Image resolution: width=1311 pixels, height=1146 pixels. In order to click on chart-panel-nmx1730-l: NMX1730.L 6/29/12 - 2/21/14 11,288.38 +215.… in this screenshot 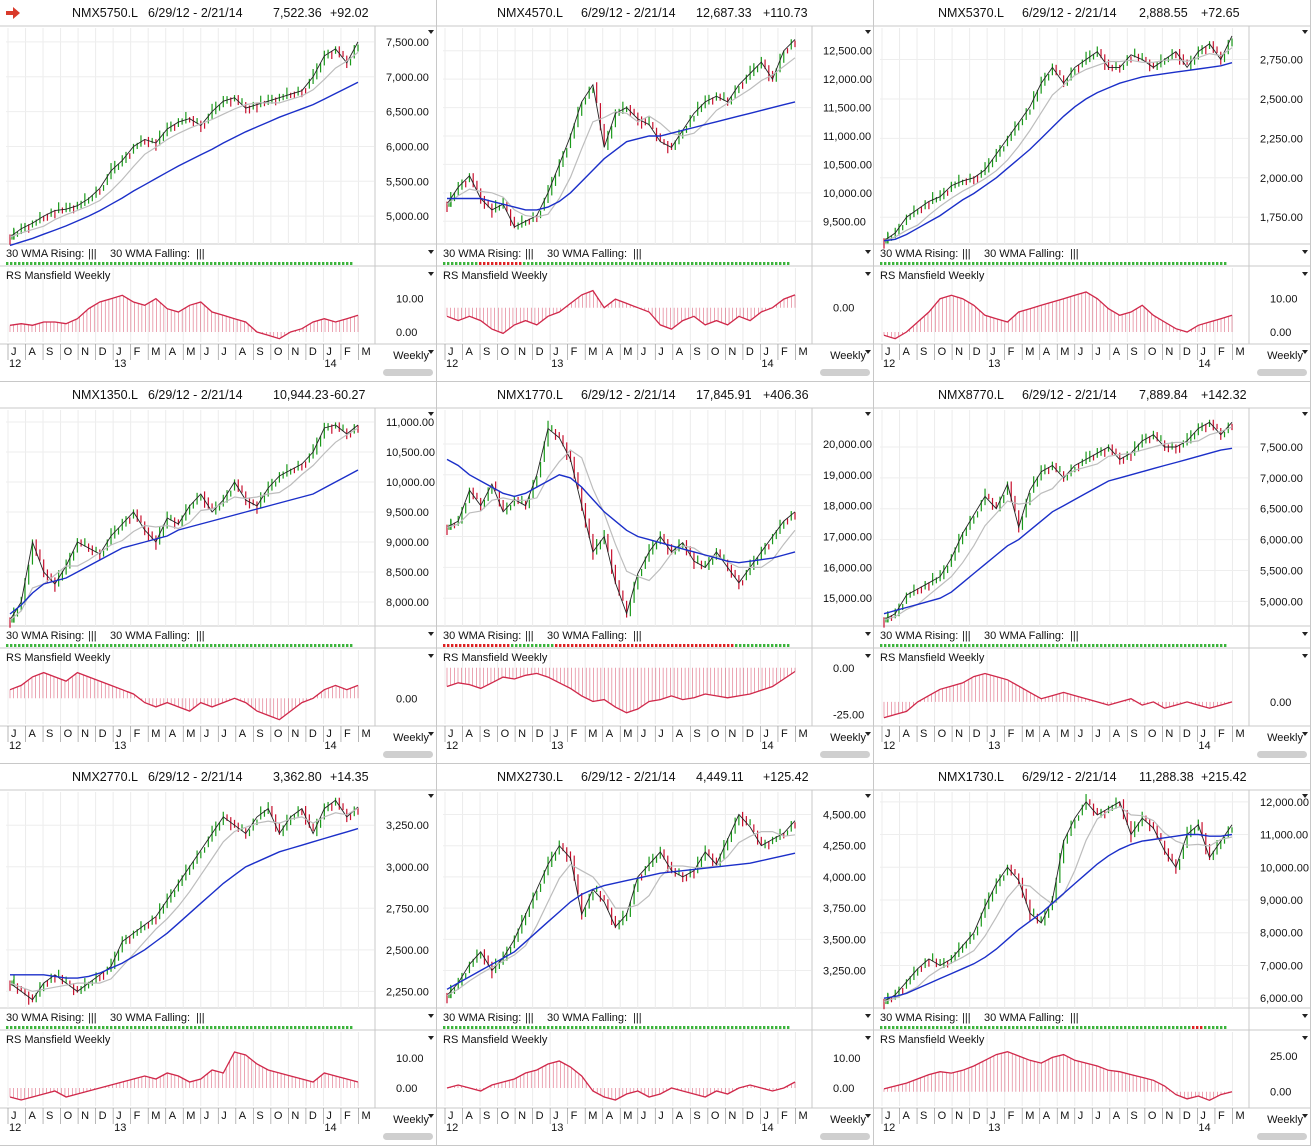, I will do `click(1092, 955)`.